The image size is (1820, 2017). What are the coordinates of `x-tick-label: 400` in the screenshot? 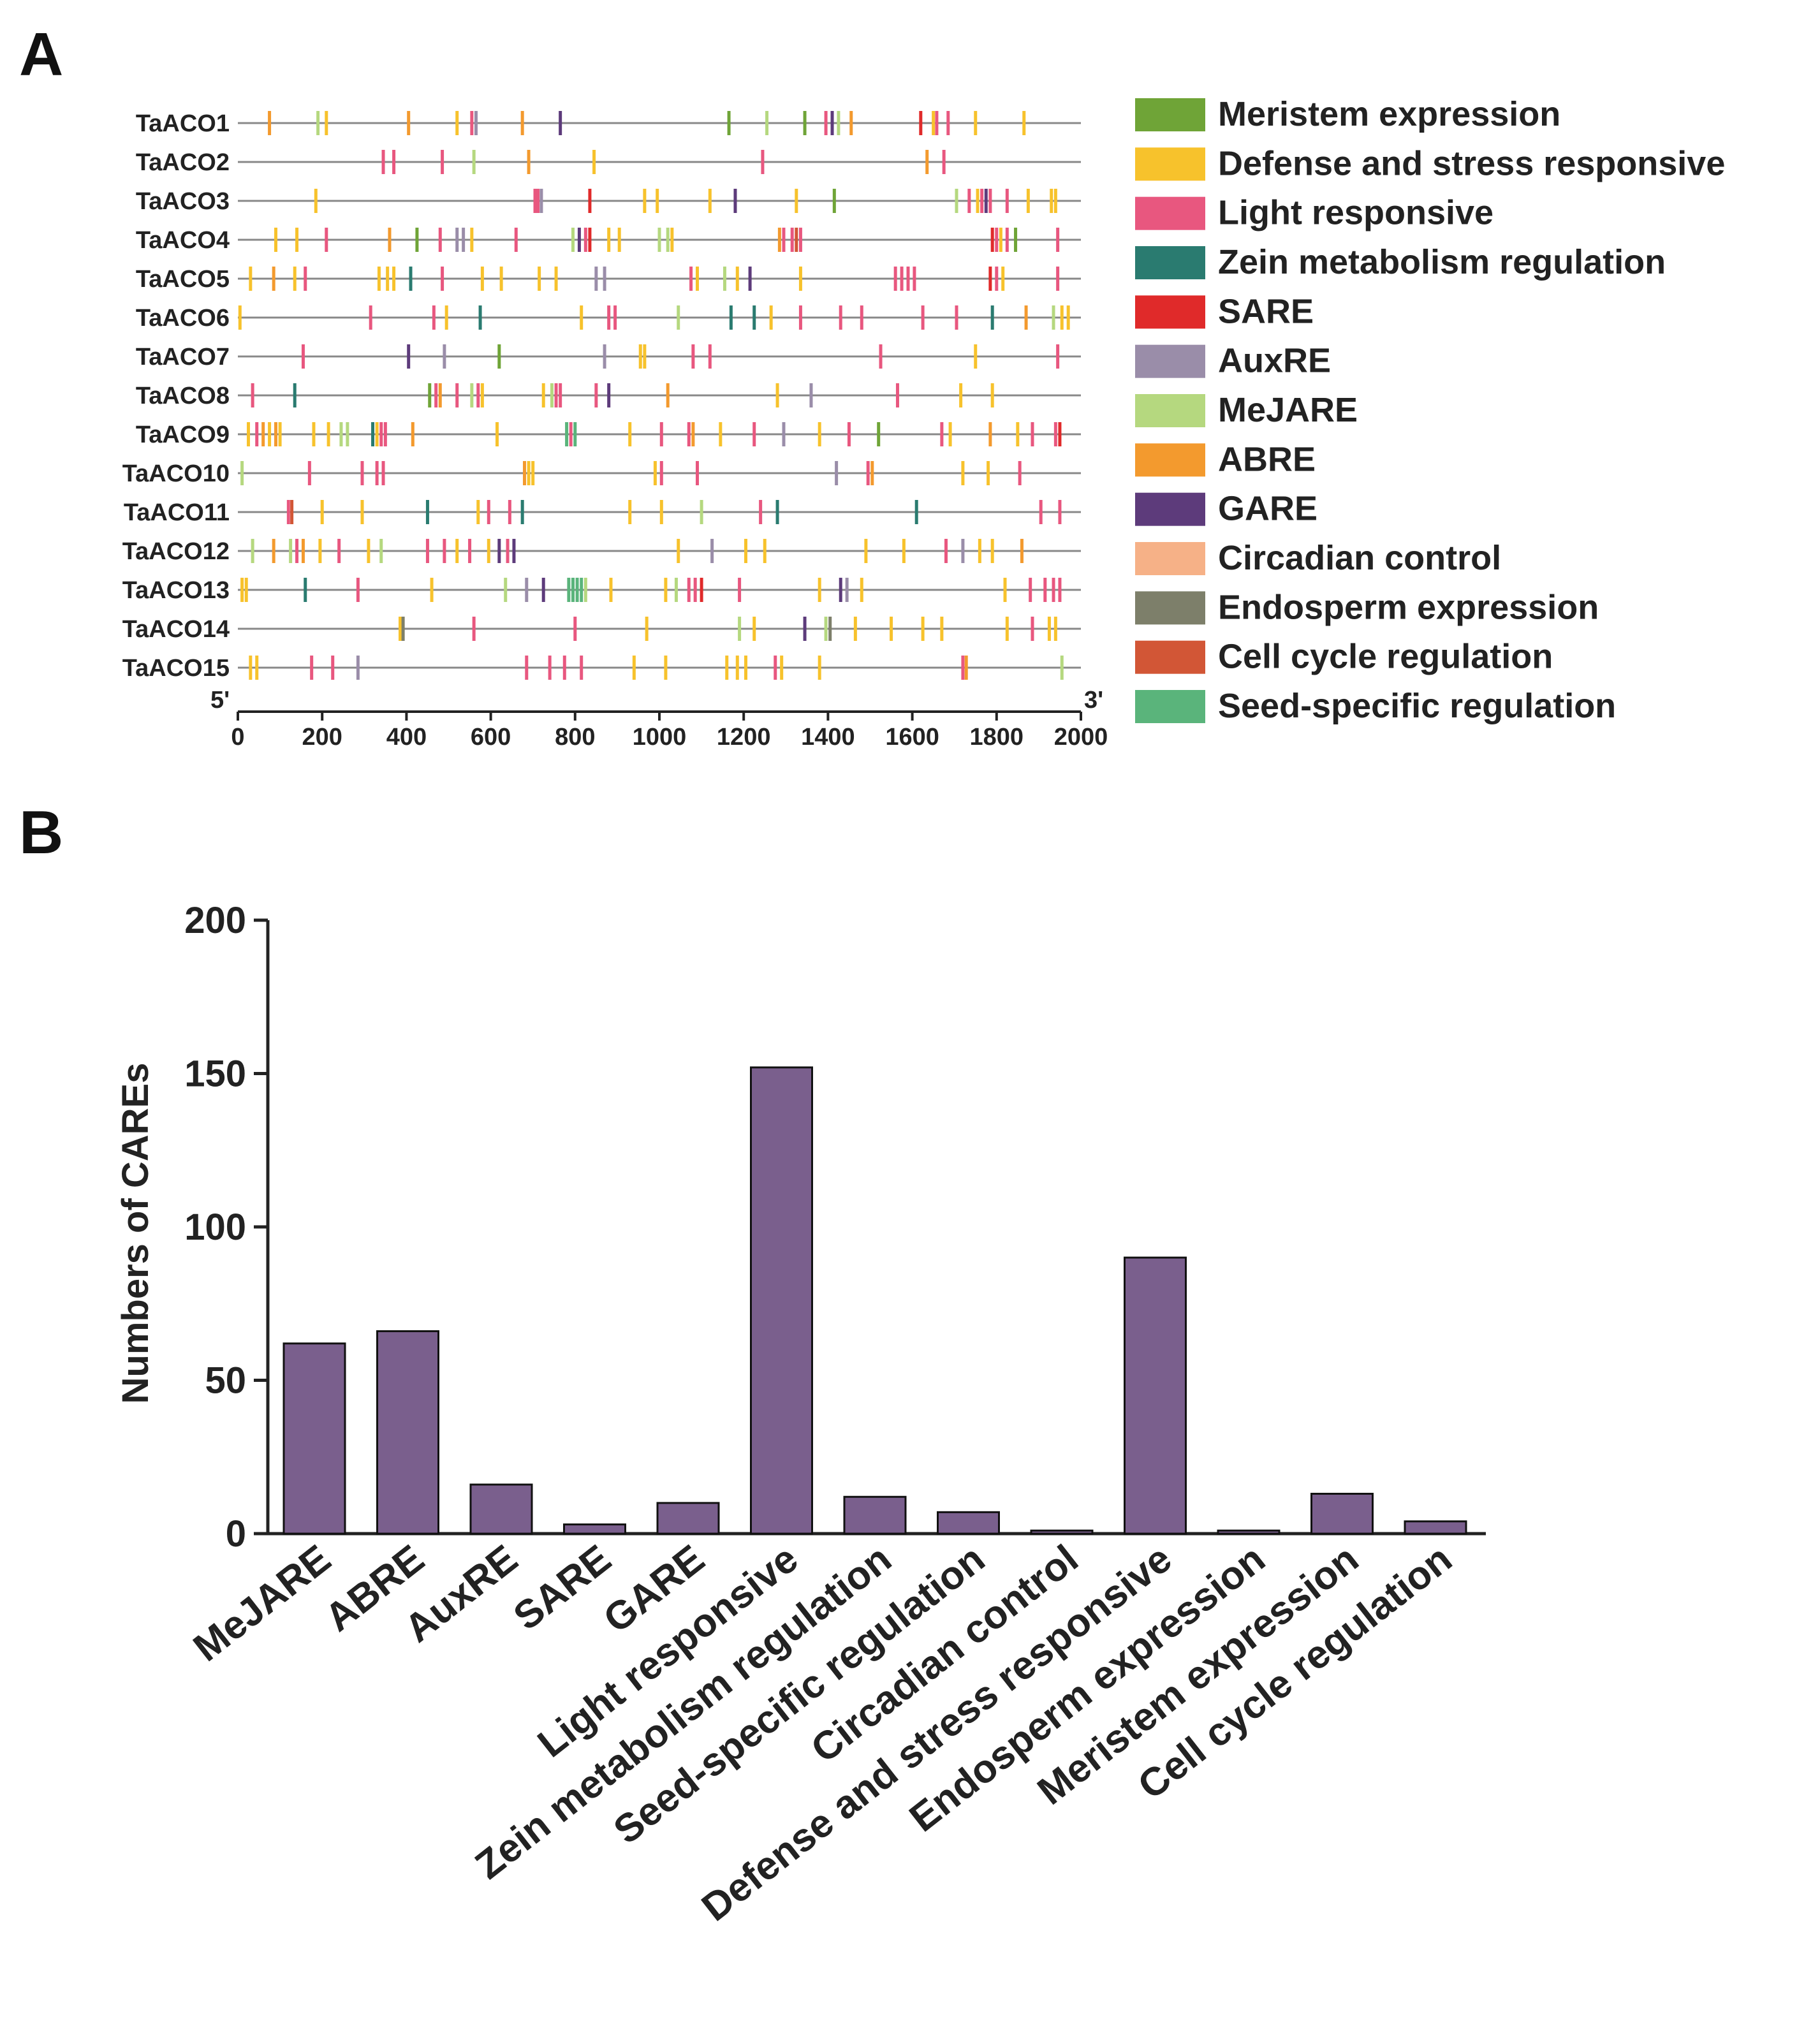 It's located at (406, 737).